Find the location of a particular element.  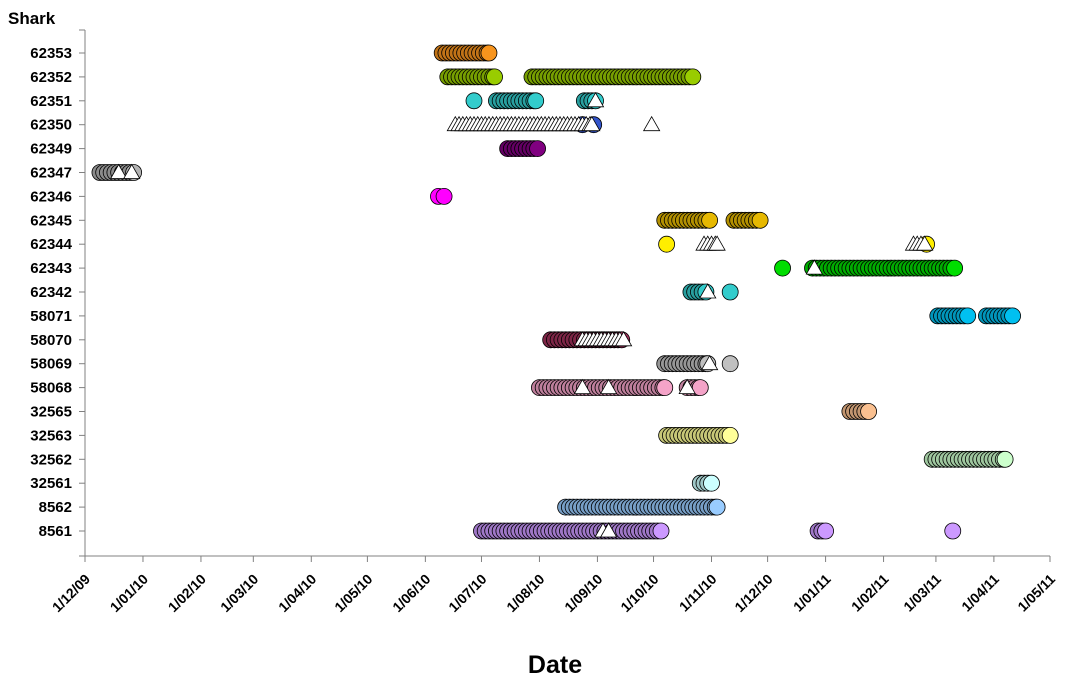

y-tick-label: 62347 is located at coordinates (51, 173).